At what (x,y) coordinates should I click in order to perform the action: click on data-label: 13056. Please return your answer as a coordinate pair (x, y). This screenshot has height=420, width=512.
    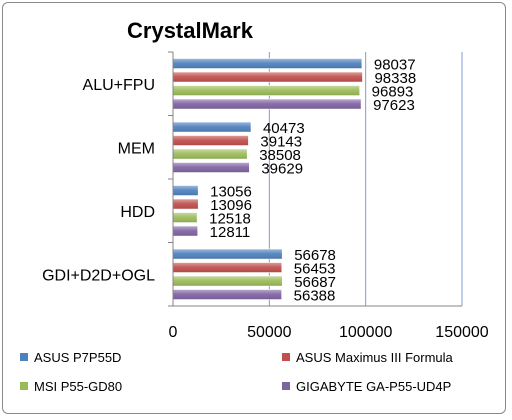
    Looking at the image, I should click on (231, 192).